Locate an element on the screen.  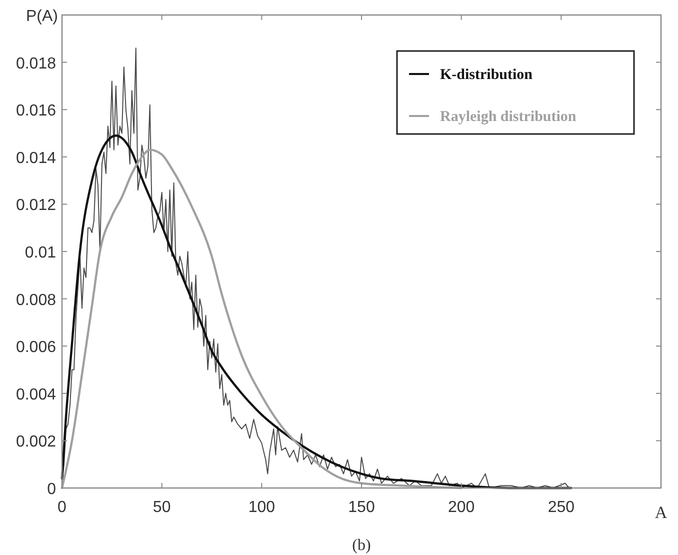
x-tick-label: 100 is located at coordinates (262, 507).